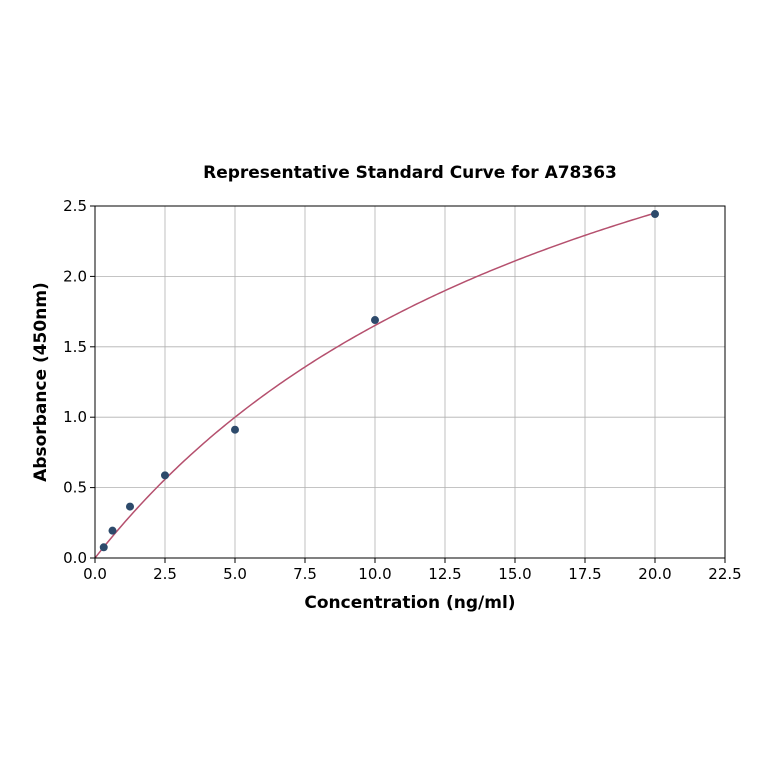 This screenshot has height=764, width=764. What do you see at coordinates (41, 382) in the screenshot?
I see `y-axis-label: Absorbance (450nm)` at bounding box center [41, 382].